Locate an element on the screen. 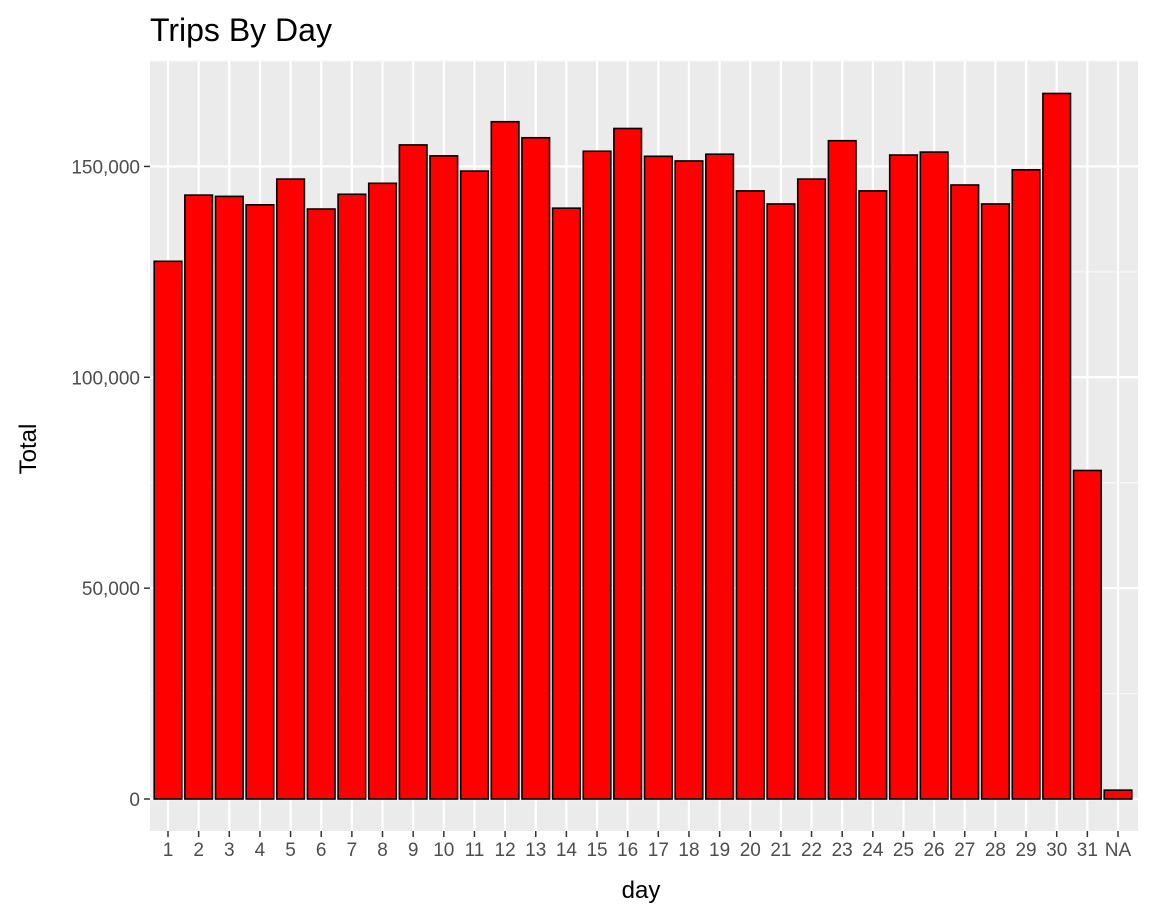 The image size is (1152, 921). x-tick-label: 17 is located at coordinates (658, 850).